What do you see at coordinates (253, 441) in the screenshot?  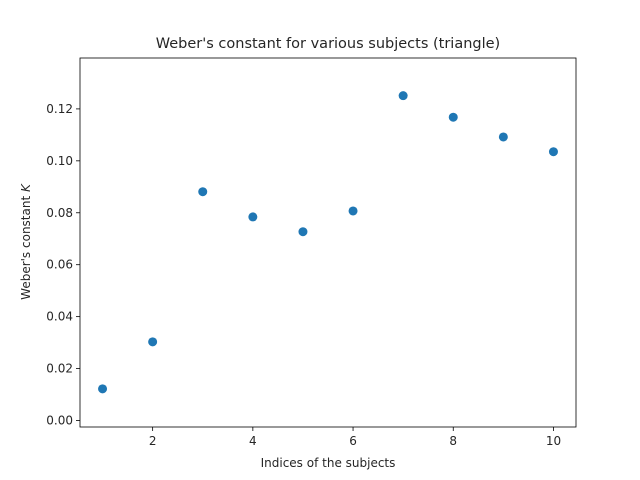 I see `x-tick-label: 4` at bounding box center [253, 441].